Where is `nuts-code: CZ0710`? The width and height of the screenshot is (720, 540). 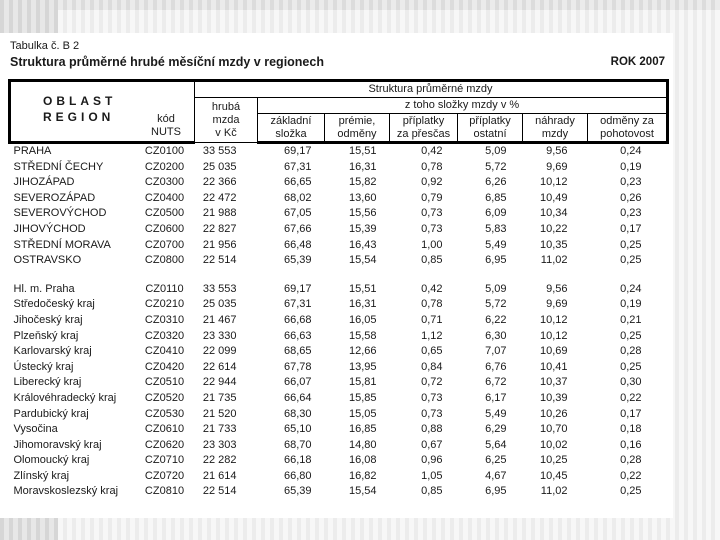 nuts-code: CZ0710 is located at coordinates (164, 460).